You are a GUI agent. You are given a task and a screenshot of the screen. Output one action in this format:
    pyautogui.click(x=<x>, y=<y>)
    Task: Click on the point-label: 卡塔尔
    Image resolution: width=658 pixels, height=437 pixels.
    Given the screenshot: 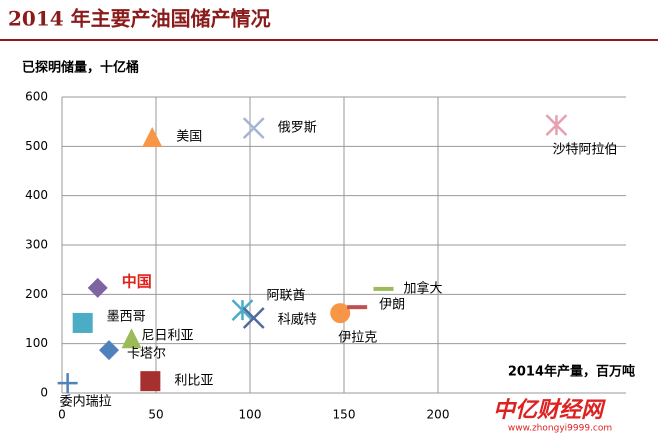 What is the action you would take?
    pyautogui.click(x=146, y=354)
    